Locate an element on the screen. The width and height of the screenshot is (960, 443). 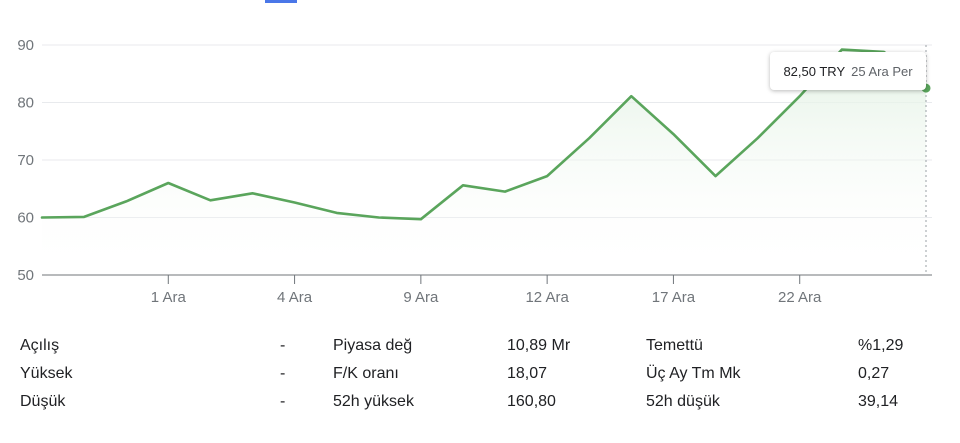
stat-value-pe-ratio: 18,07 is located at coordinates (527, 373).